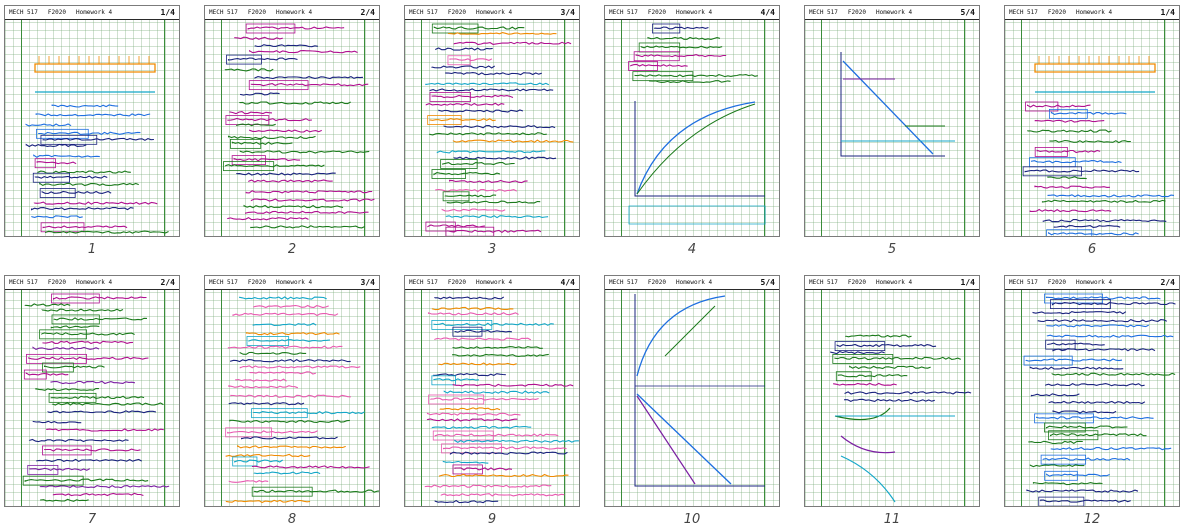  What do you see at coordinates (892, 283) in the screenshot?
I see `page-header: MECH 517 F2020 Homework 4 1/4` at bounding box center [892, 283].